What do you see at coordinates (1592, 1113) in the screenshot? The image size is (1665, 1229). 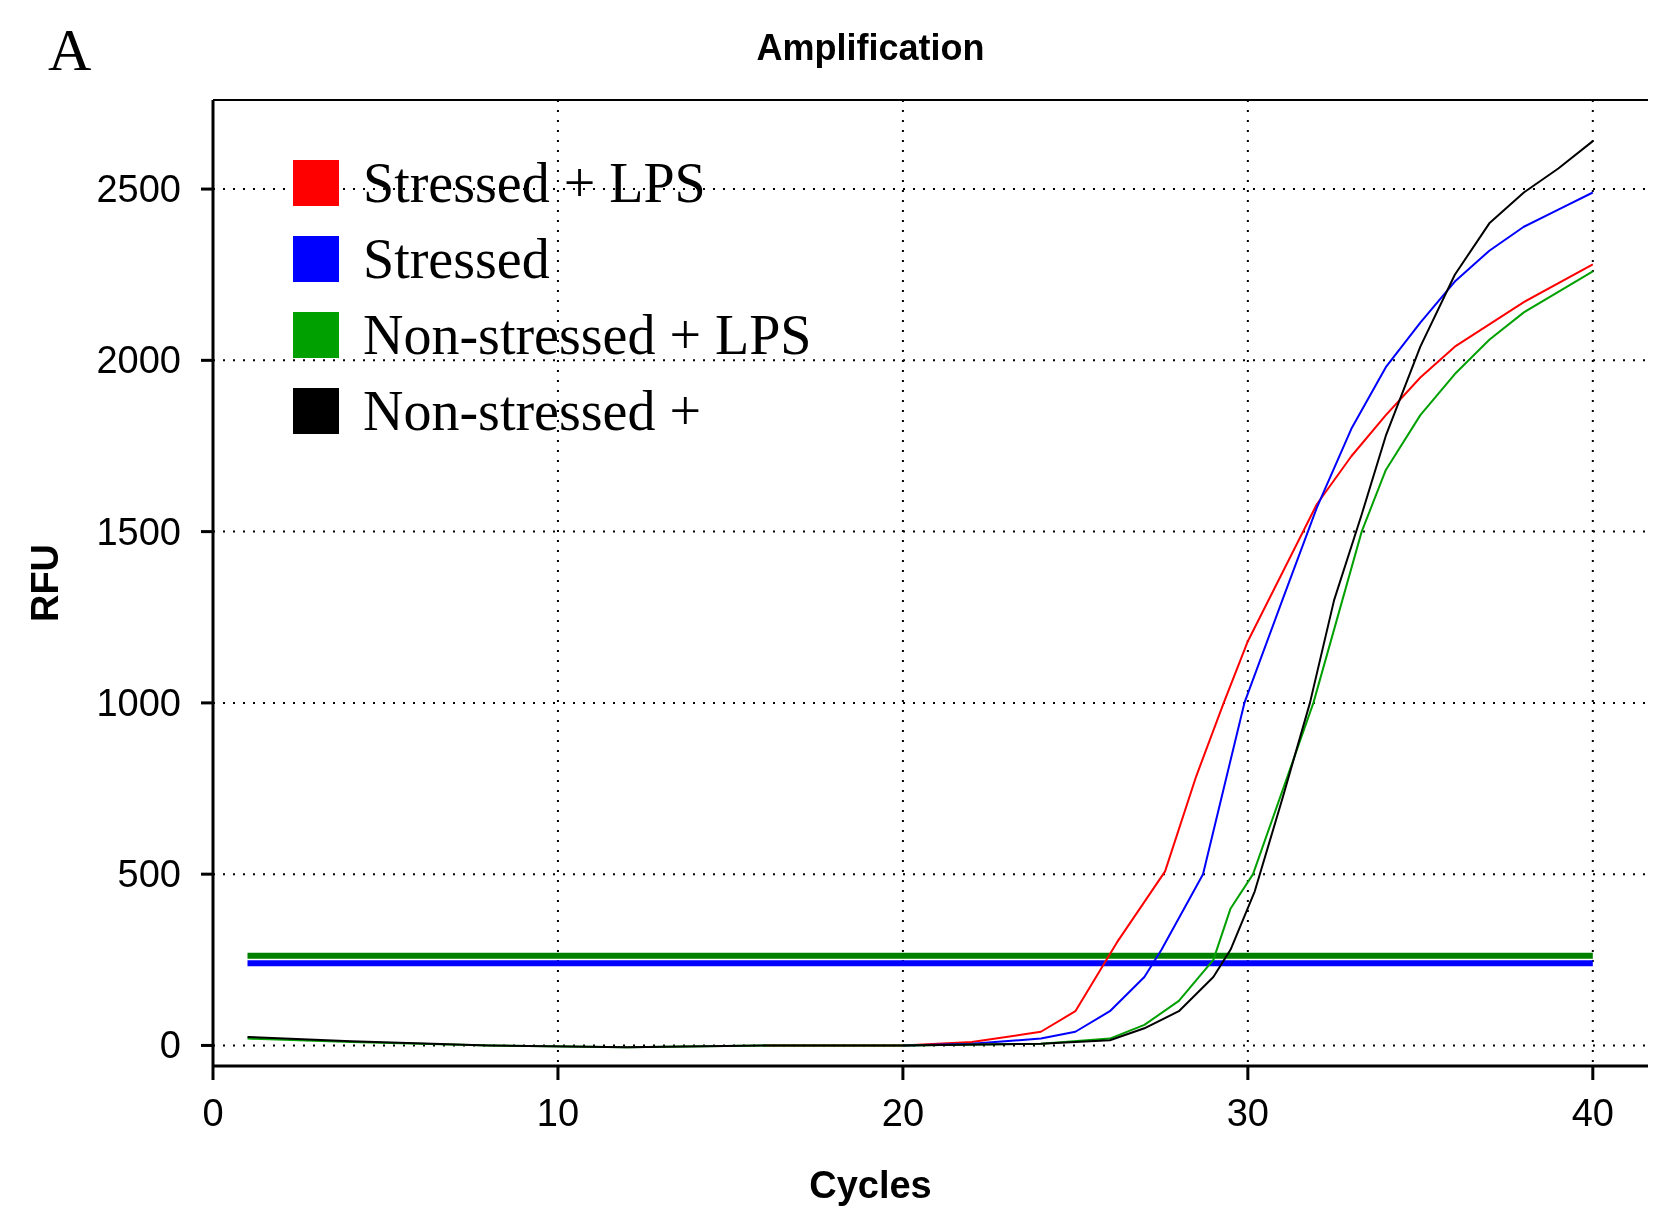 I see `x-tick-label: 40` at bounding box center [1592, 1113].